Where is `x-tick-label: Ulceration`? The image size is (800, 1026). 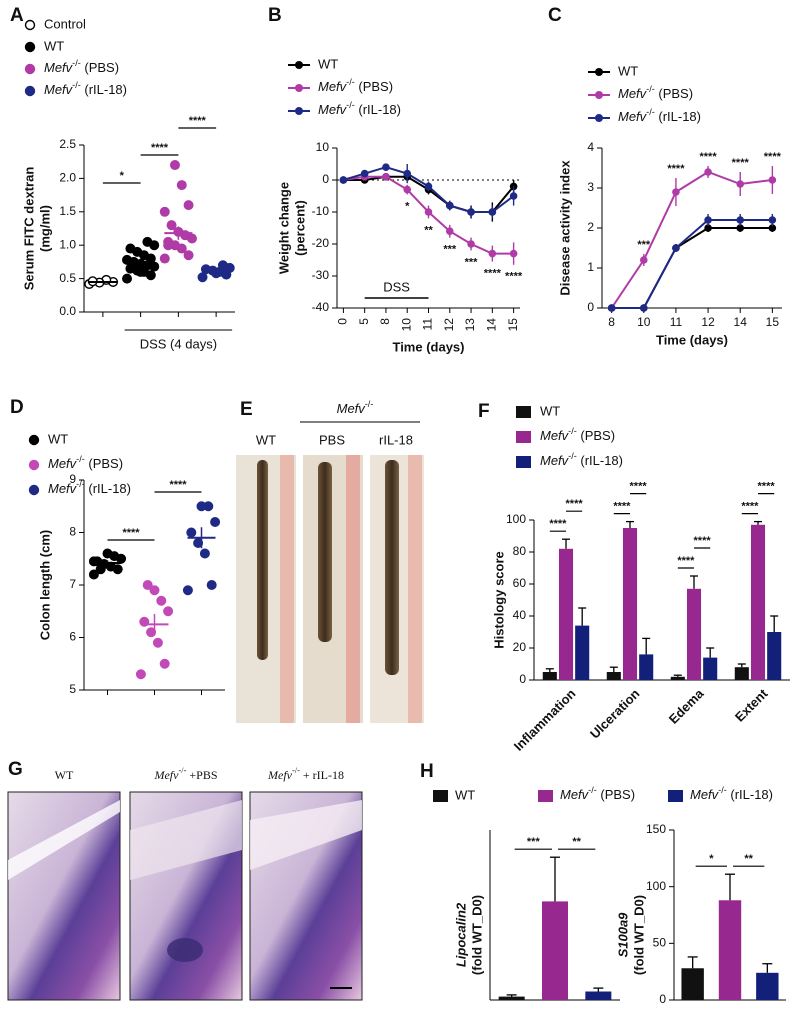
x-tick-label: Ulceration is located at coordinates (615, 714).